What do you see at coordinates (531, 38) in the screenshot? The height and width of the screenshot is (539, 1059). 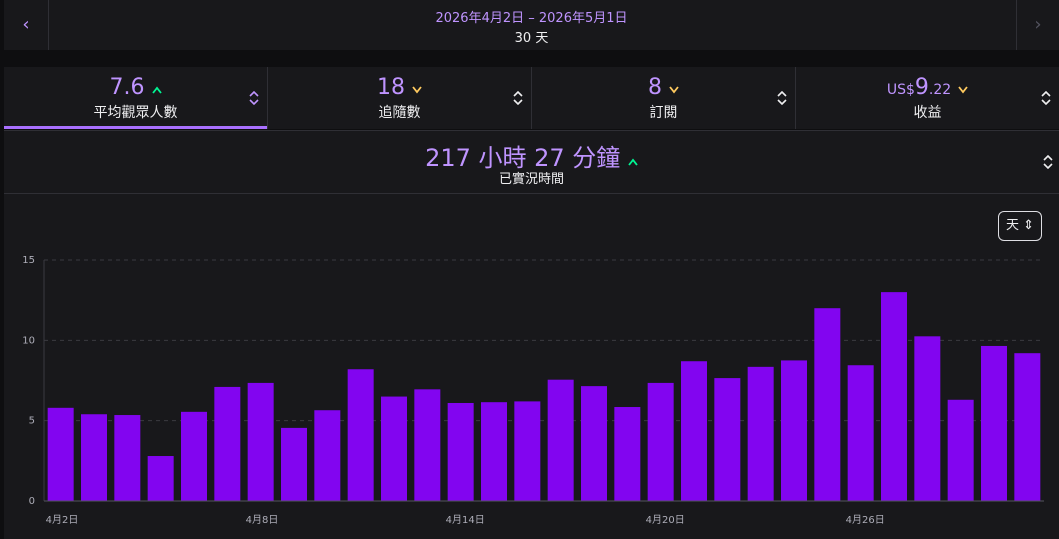 I see `period: 30 天` at bounding box center [531, 38].